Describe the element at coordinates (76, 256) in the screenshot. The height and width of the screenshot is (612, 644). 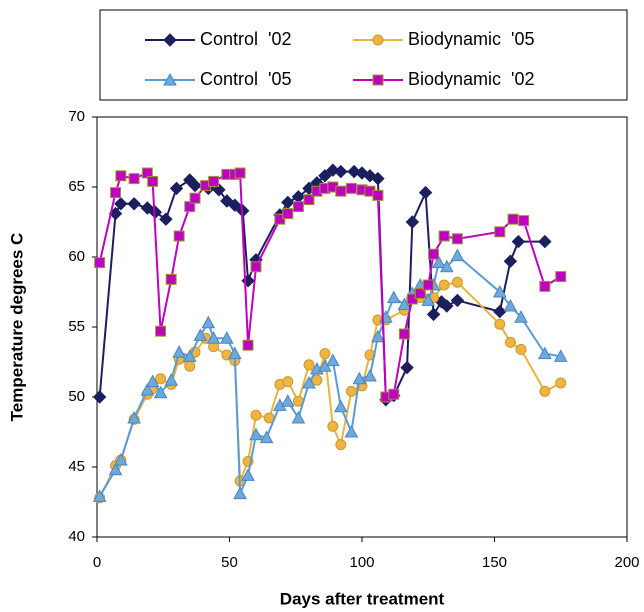
I see `y-tick-label: 60` at that location.